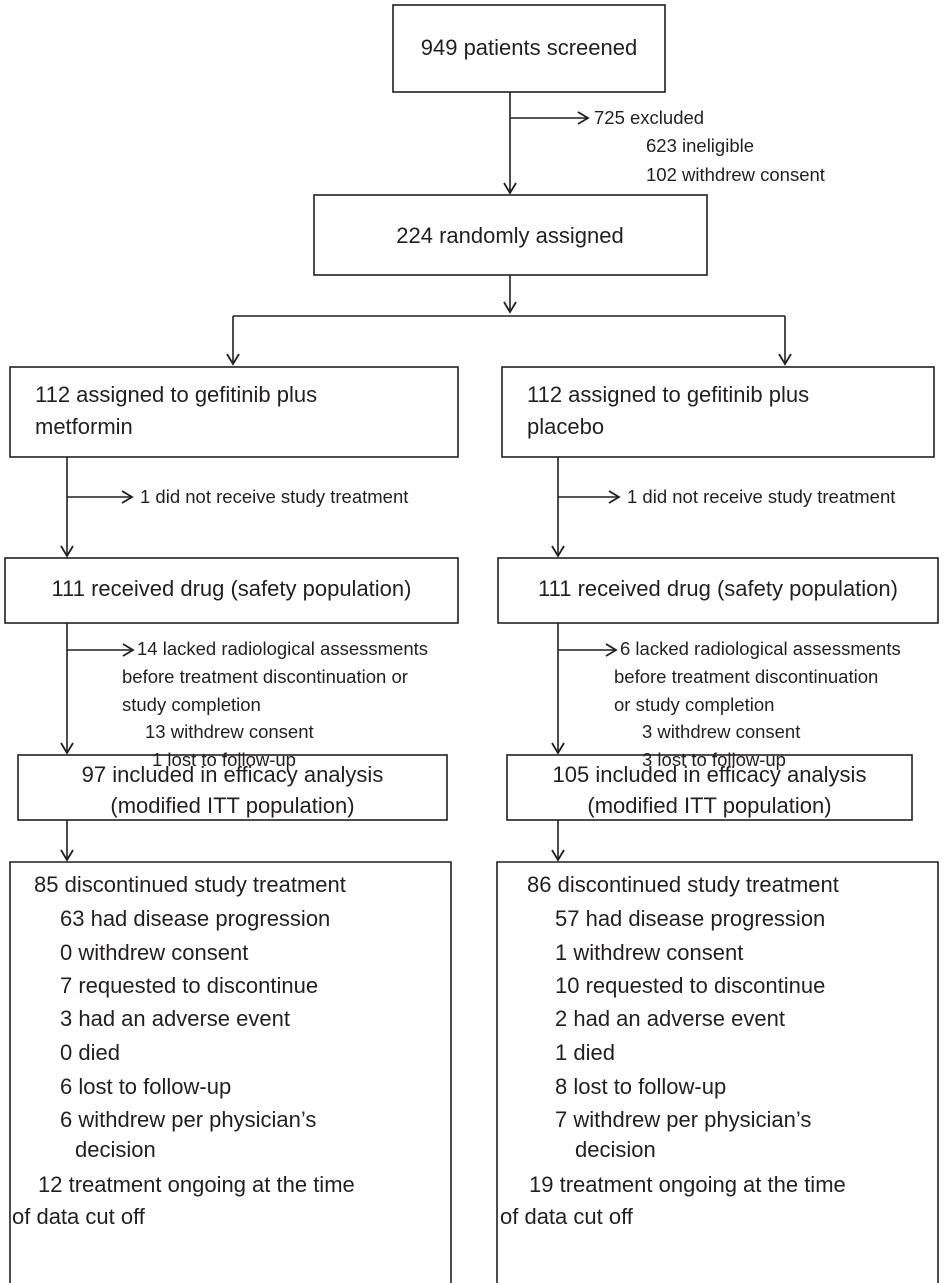 The image size is (949, 1283). What do you see at coordinates (565, 426) in the screenshot?
I see `box-text: placebo` at bounding box center [565, 426].